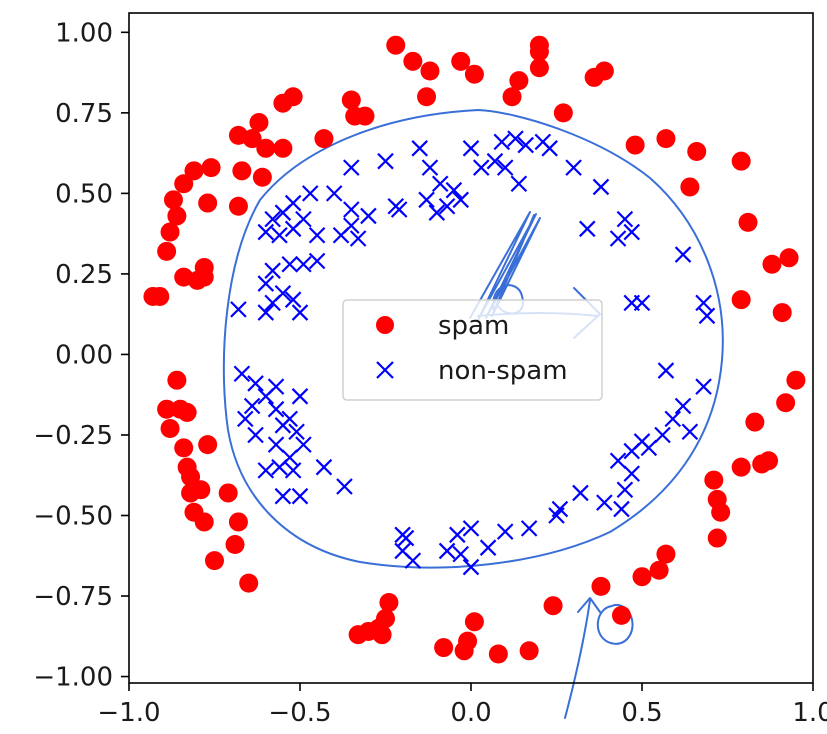 This screenshot has width=827, height=734. I want to click on x-tick-label: 1.0, so click(809, 713).